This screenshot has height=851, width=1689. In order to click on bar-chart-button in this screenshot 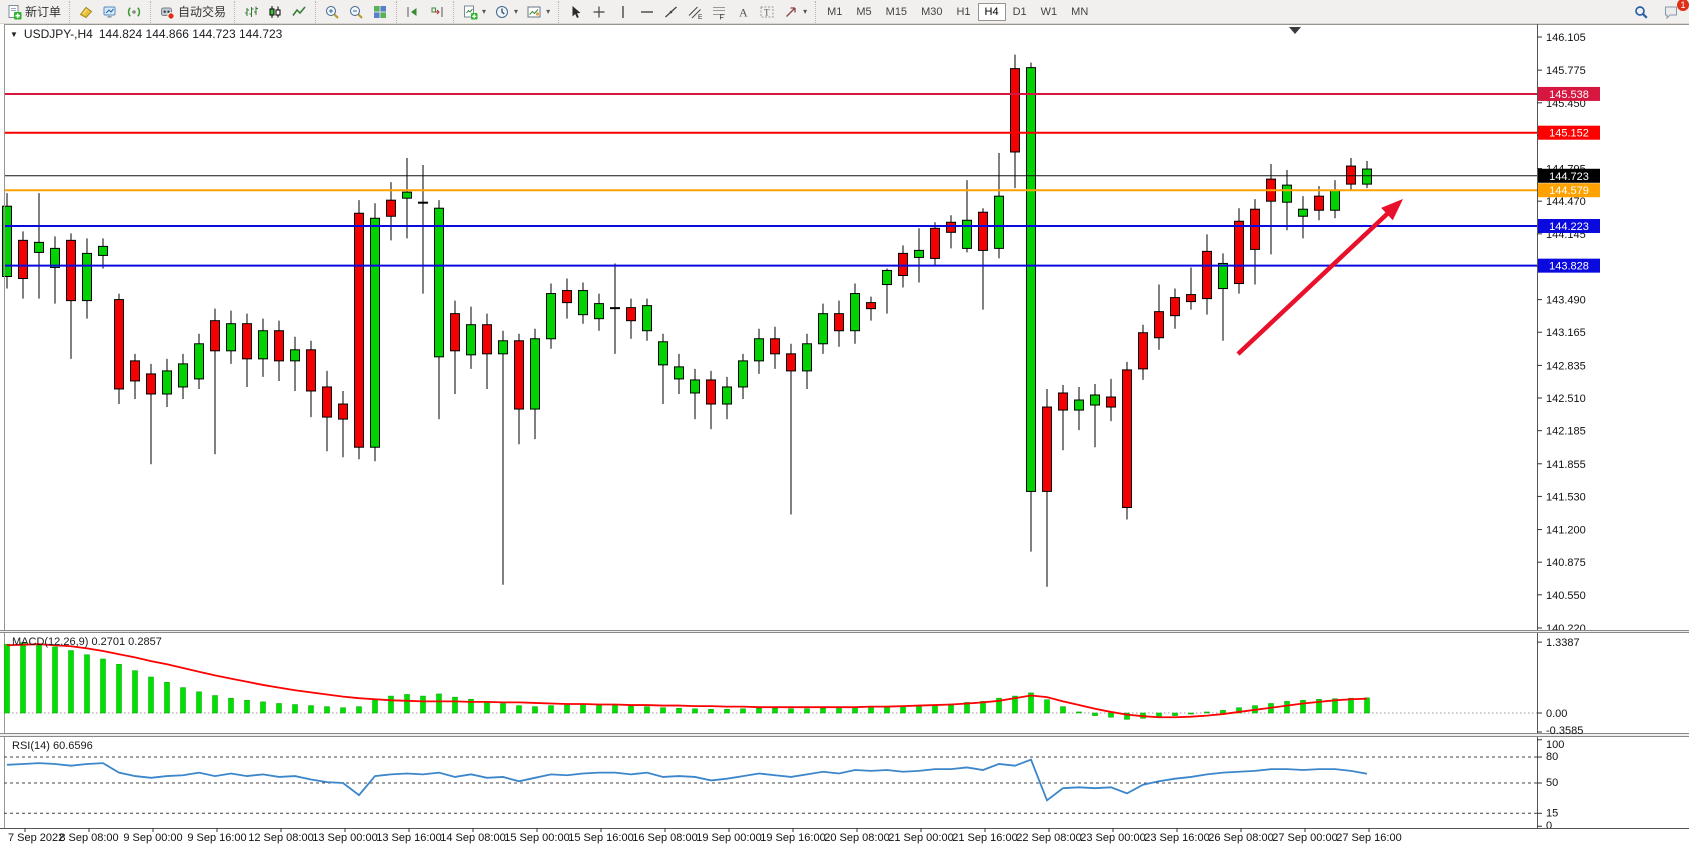, I will do `click(251, 12)`.